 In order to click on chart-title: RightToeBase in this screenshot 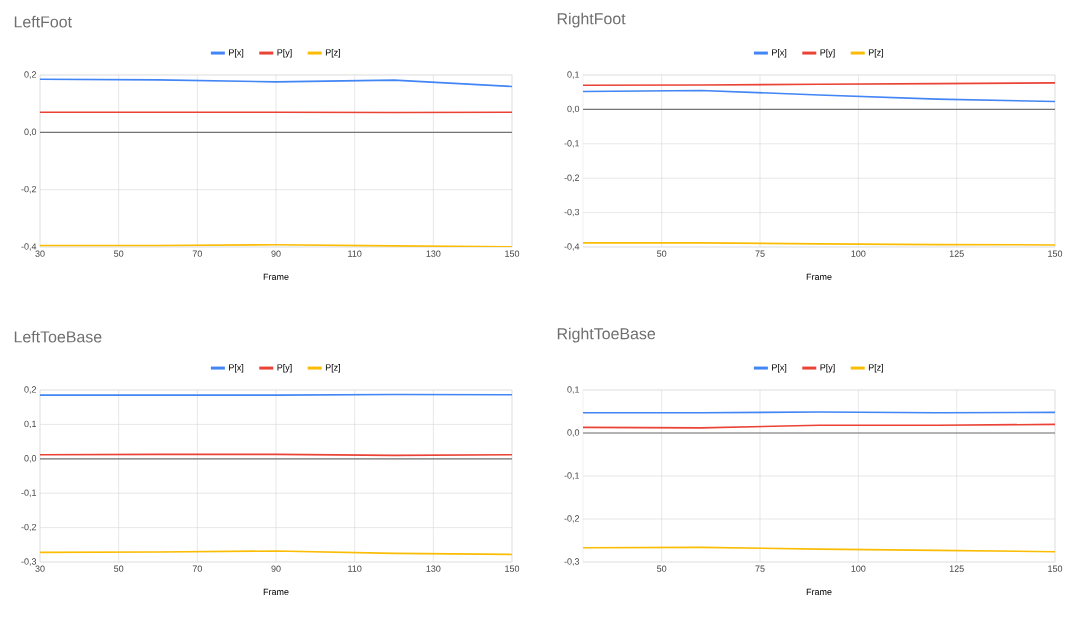, I will do `click(606, 335)`.